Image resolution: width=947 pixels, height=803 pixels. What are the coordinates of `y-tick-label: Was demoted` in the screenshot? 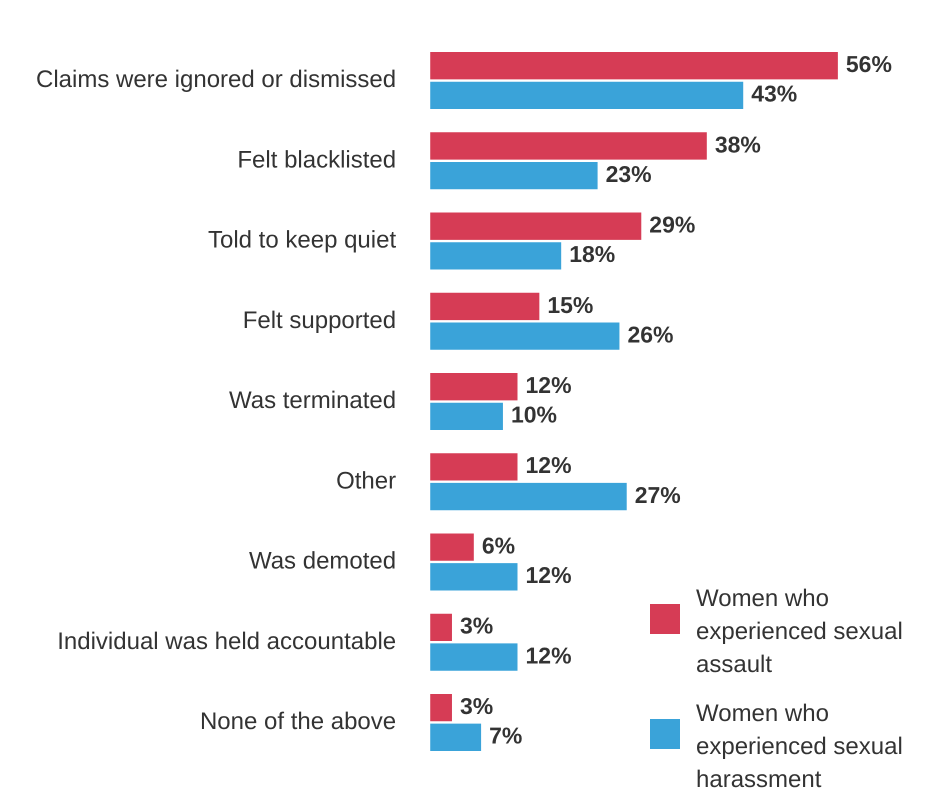 It's located at (322, 561).